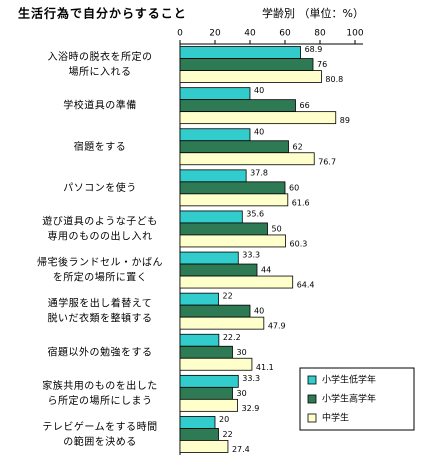 The width and height of the screenshot is (423, 460). I want to click on category-label: 家族共用のものを出した, so click(100, 385).